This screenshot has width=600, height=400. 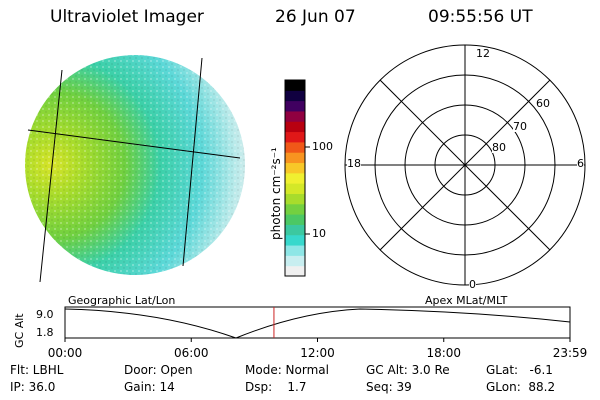 I want to click on mlt-label-0: 0, so click(x=472, y=284).